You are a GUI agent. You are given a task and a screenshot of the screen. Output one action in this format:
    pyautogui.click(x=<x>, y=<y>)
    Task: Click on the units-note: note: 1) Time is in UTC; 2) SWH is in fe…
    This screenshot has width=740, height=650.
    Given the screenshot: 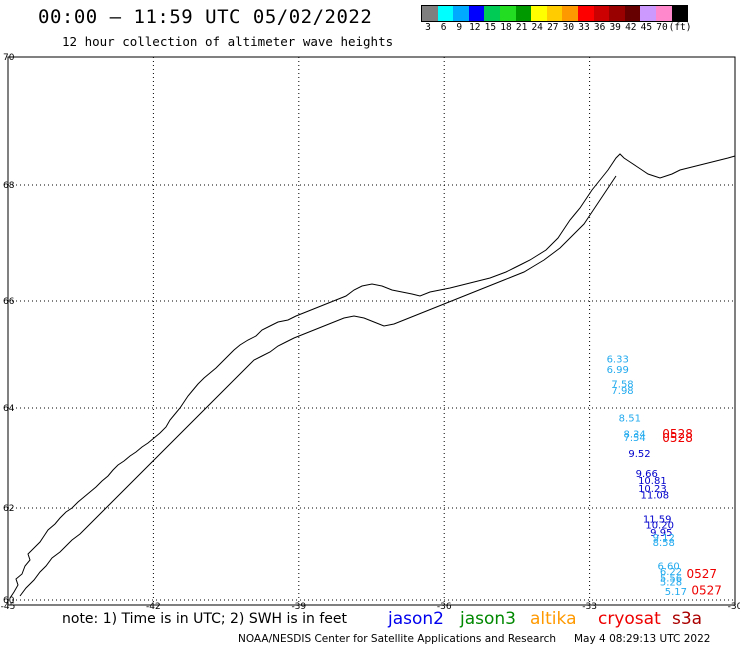 What is the action you would take?
    pyautogui.click(x=205, y=619)
    